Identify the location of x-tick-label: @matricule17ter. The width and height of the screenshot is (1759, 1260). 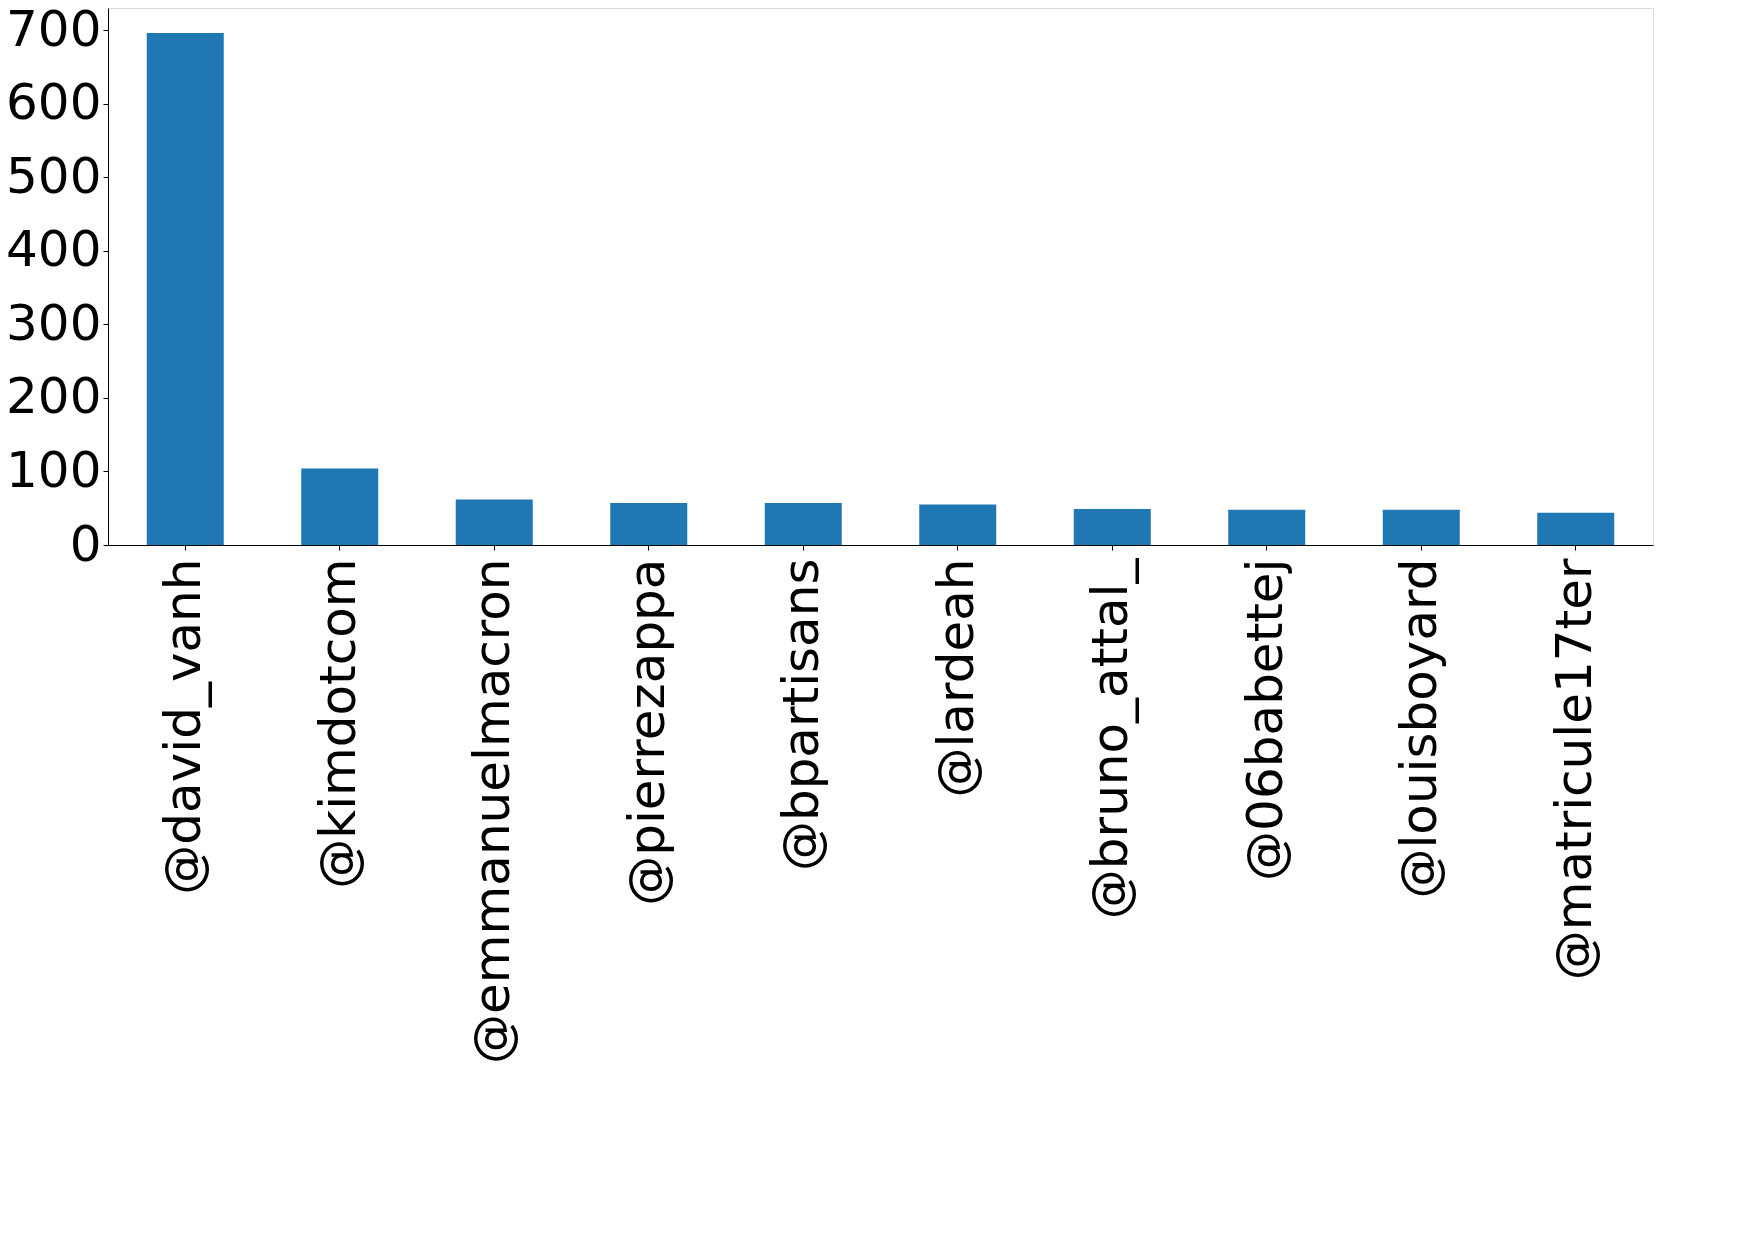
(1573, 769).